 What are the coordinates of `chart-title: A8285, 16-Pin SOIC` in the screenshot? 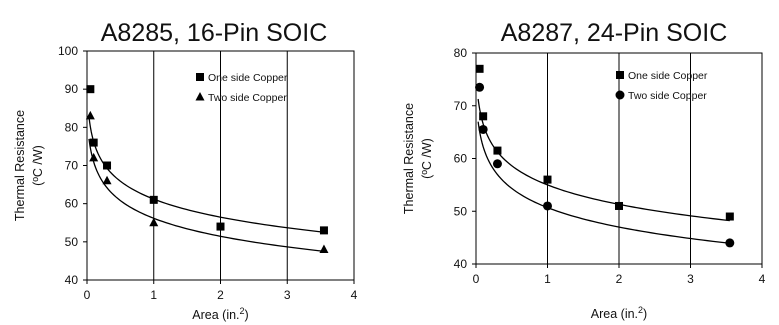 It's located at (214, 33).